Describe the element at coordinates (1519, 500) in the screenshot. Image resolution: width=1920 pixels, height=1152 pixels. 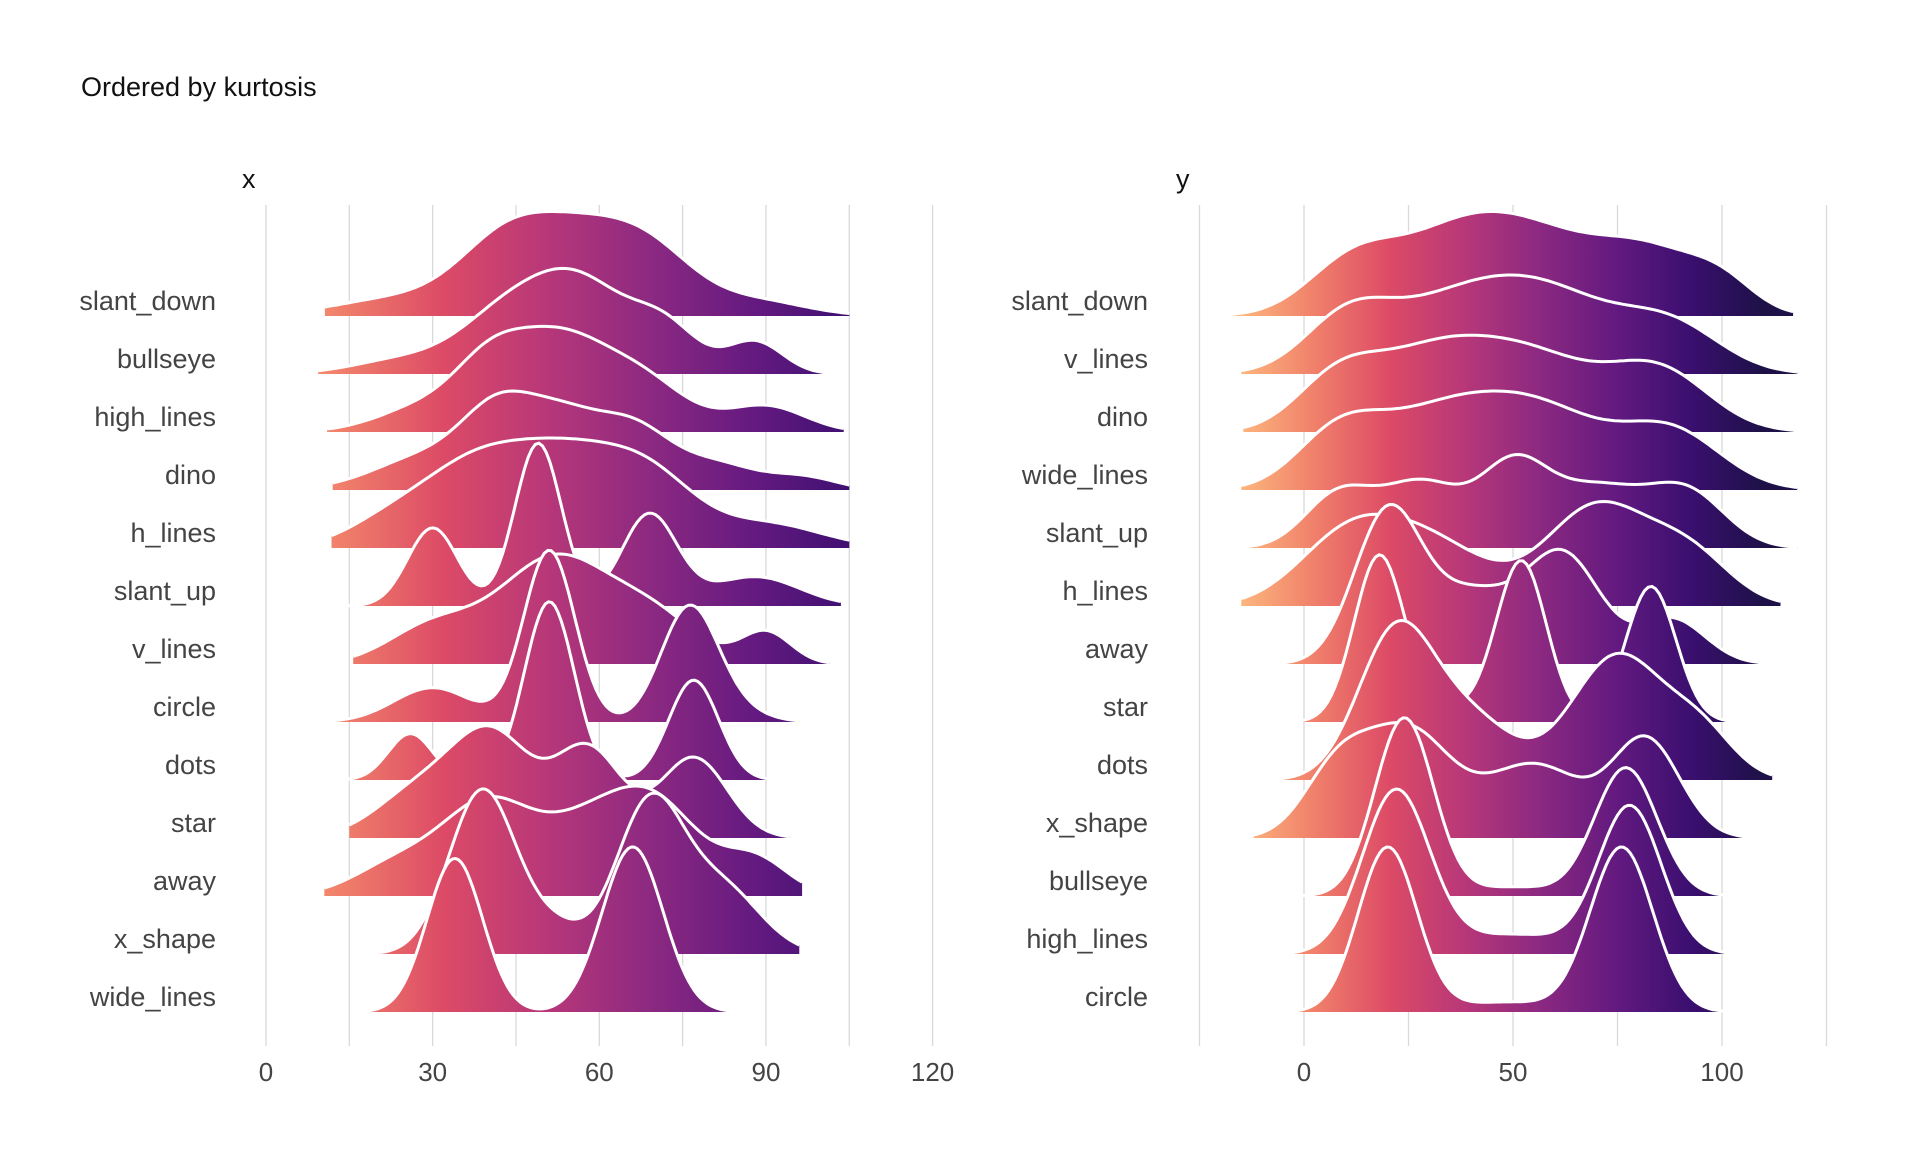
I see `ridge-outline-slant_up` at that location.